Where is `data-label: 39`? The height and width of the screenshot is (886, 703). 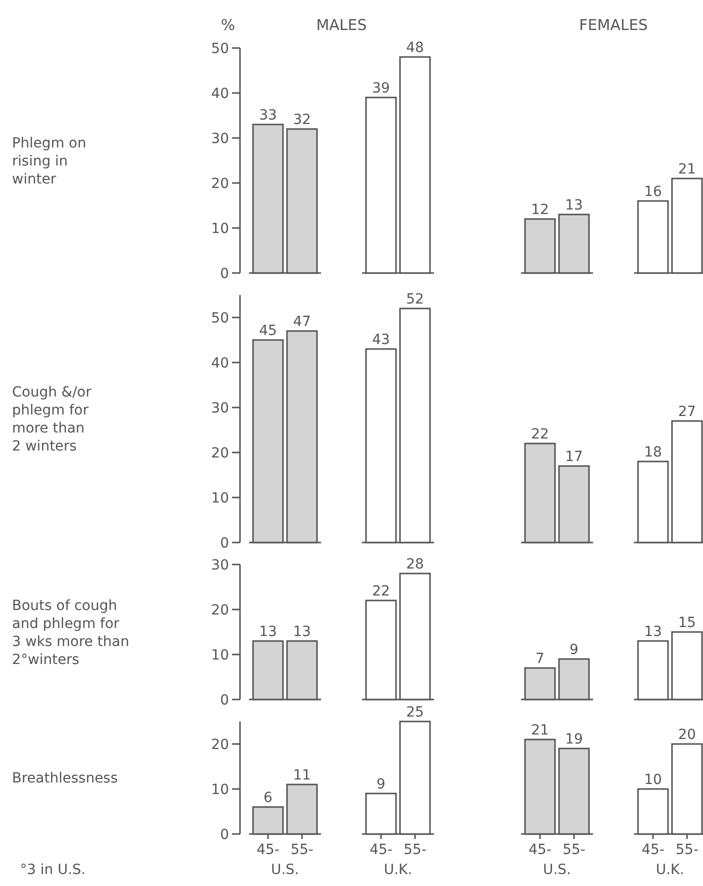 data-label: 39 is located at coordinates (381, 88).